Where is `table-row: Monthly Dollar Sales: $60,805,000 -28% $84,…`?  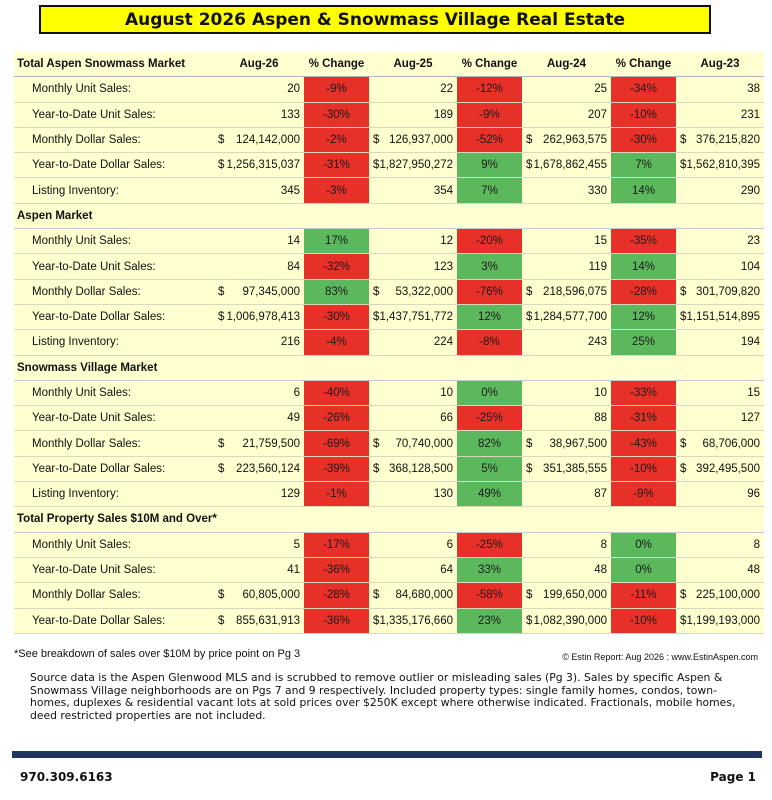
table-row: Monthly Dollar Sales: $60,805,000 -28% $84,… is located at coordinates (389, 595).